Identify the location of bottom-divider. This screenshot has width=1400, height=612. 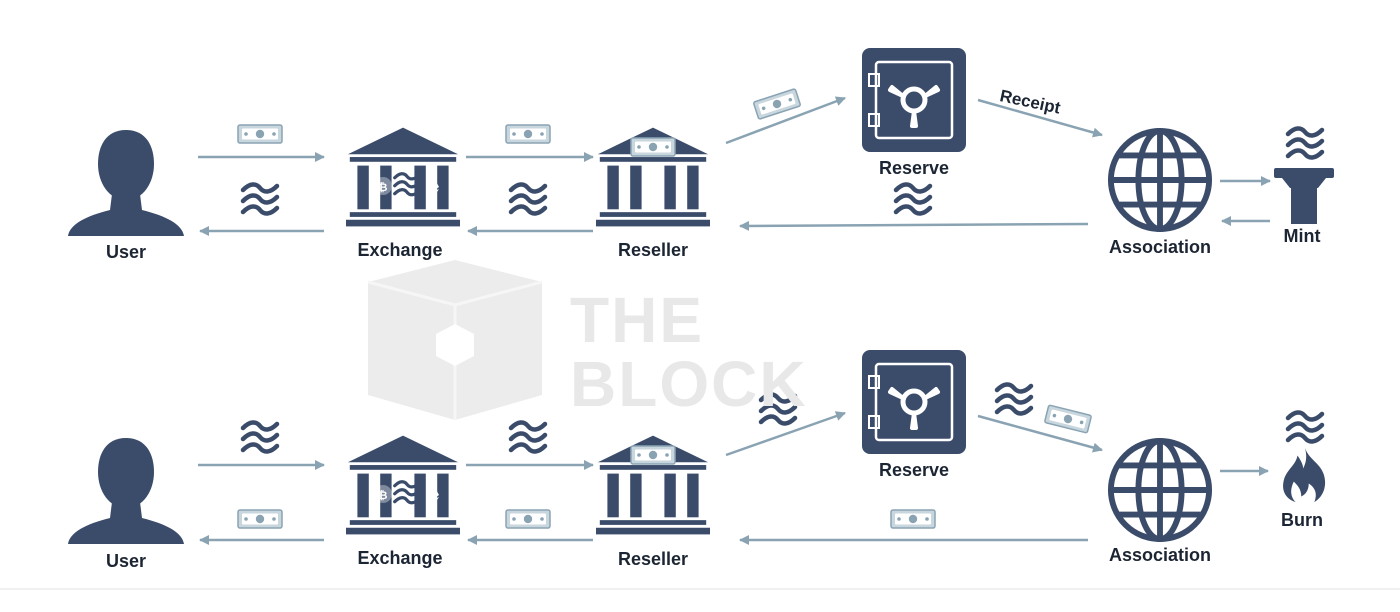
(700, 589).